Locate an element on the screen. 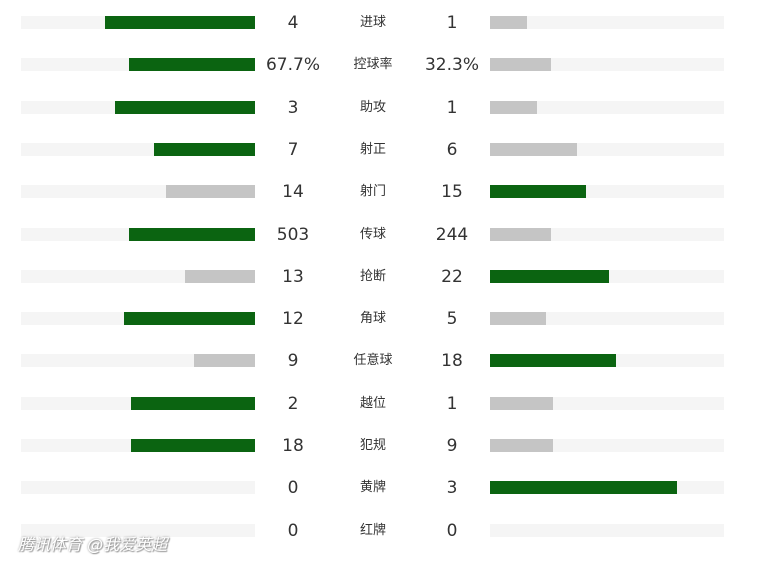 Image resolution: width=761 pixels, height=568 pixels. stat-row: 7 射正 6 is located at coordinates (380, 152).